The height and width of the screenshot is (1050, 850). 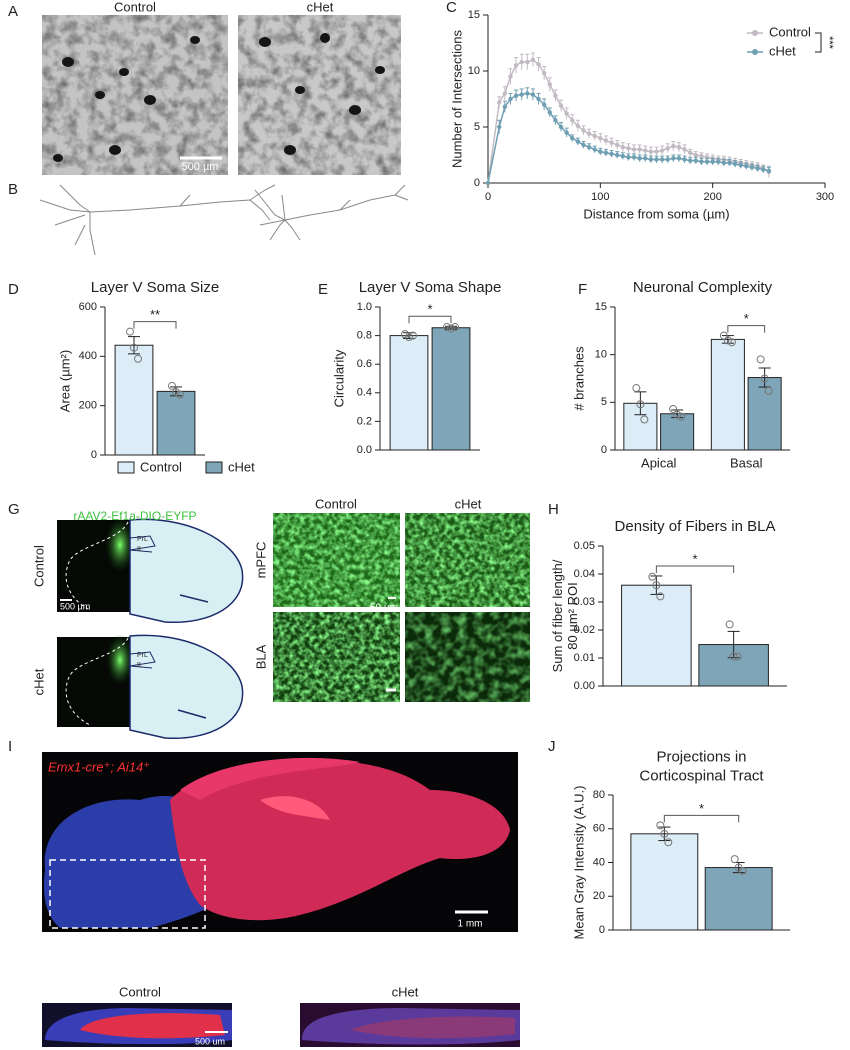 I want to click on cortex-top, so click(x=270, y=778).